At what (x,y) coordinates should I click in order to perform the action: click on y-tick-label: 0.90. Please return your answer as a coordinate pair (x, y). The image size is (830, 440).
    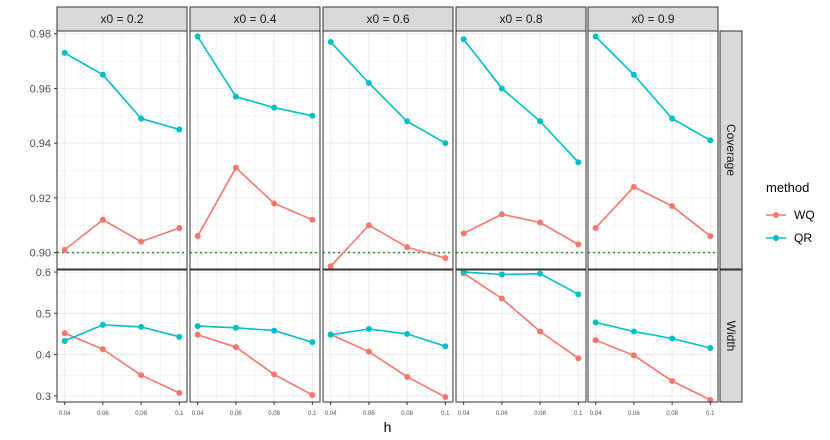
    Looking at the image, I should click on (40, 254).